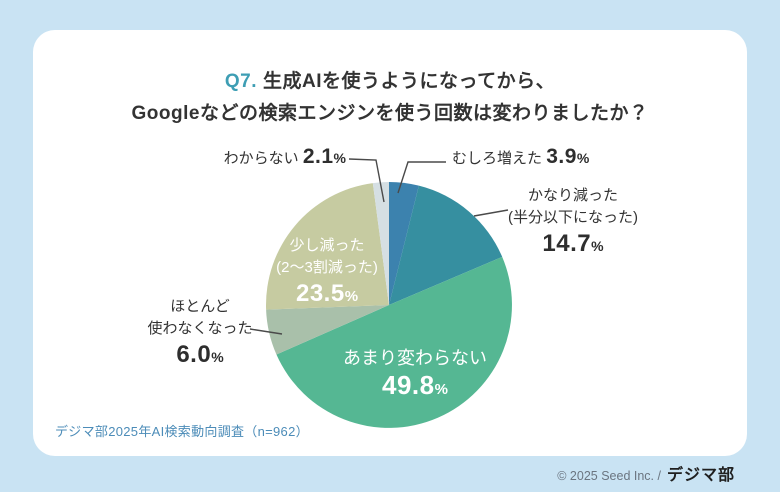  I want to click on callout-halved: かなり減った (半分以下になった) 14.7%, so click(573, 222).